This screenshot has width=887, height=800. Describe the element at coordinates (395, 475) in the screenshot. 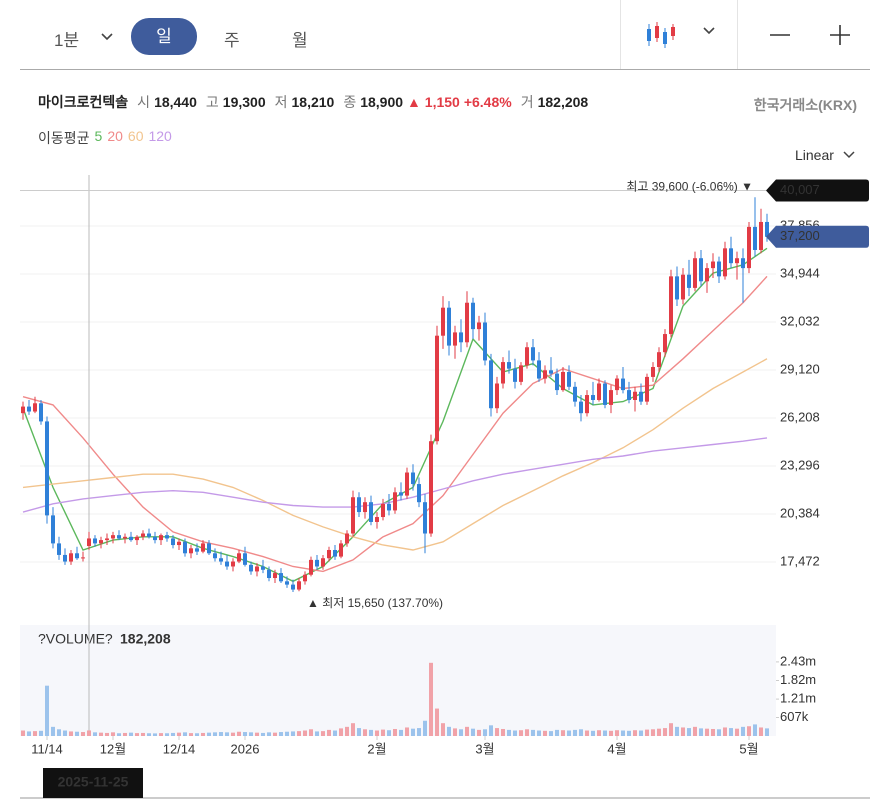

I see `ma-line` at that location.